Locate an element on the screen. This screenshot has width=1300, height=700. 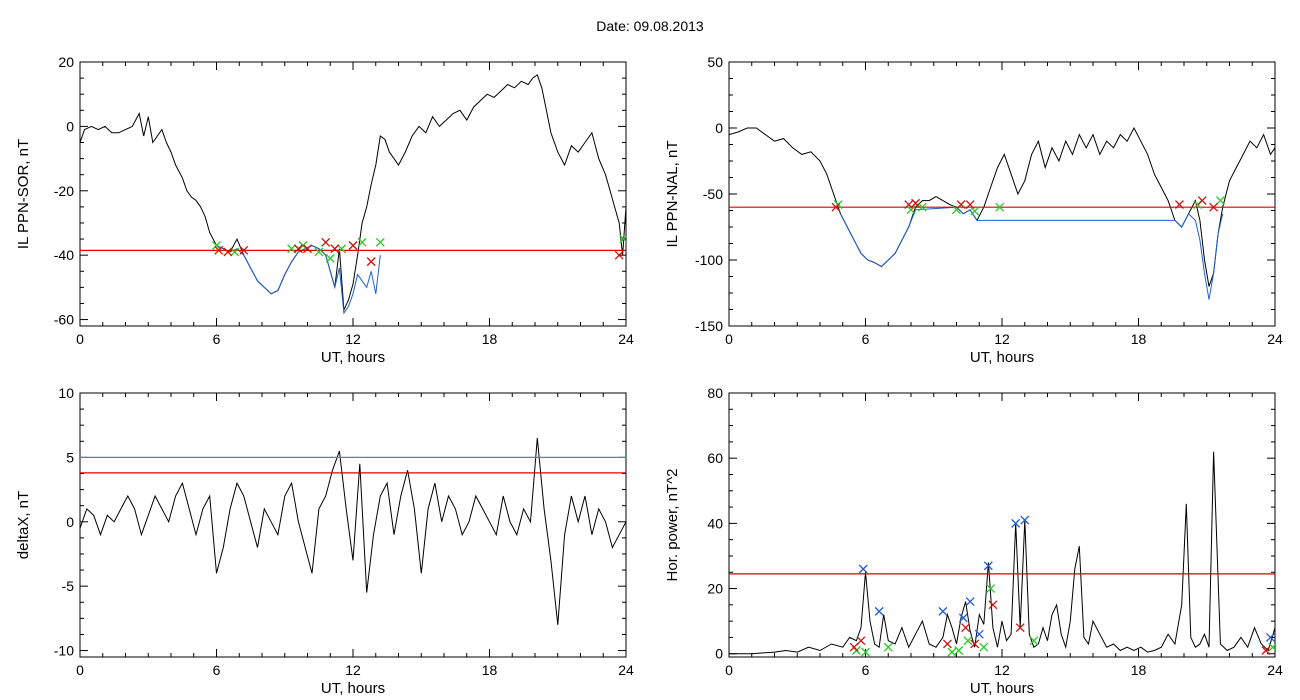
y-tick-label: -5 is located at coordinates (68, 586).